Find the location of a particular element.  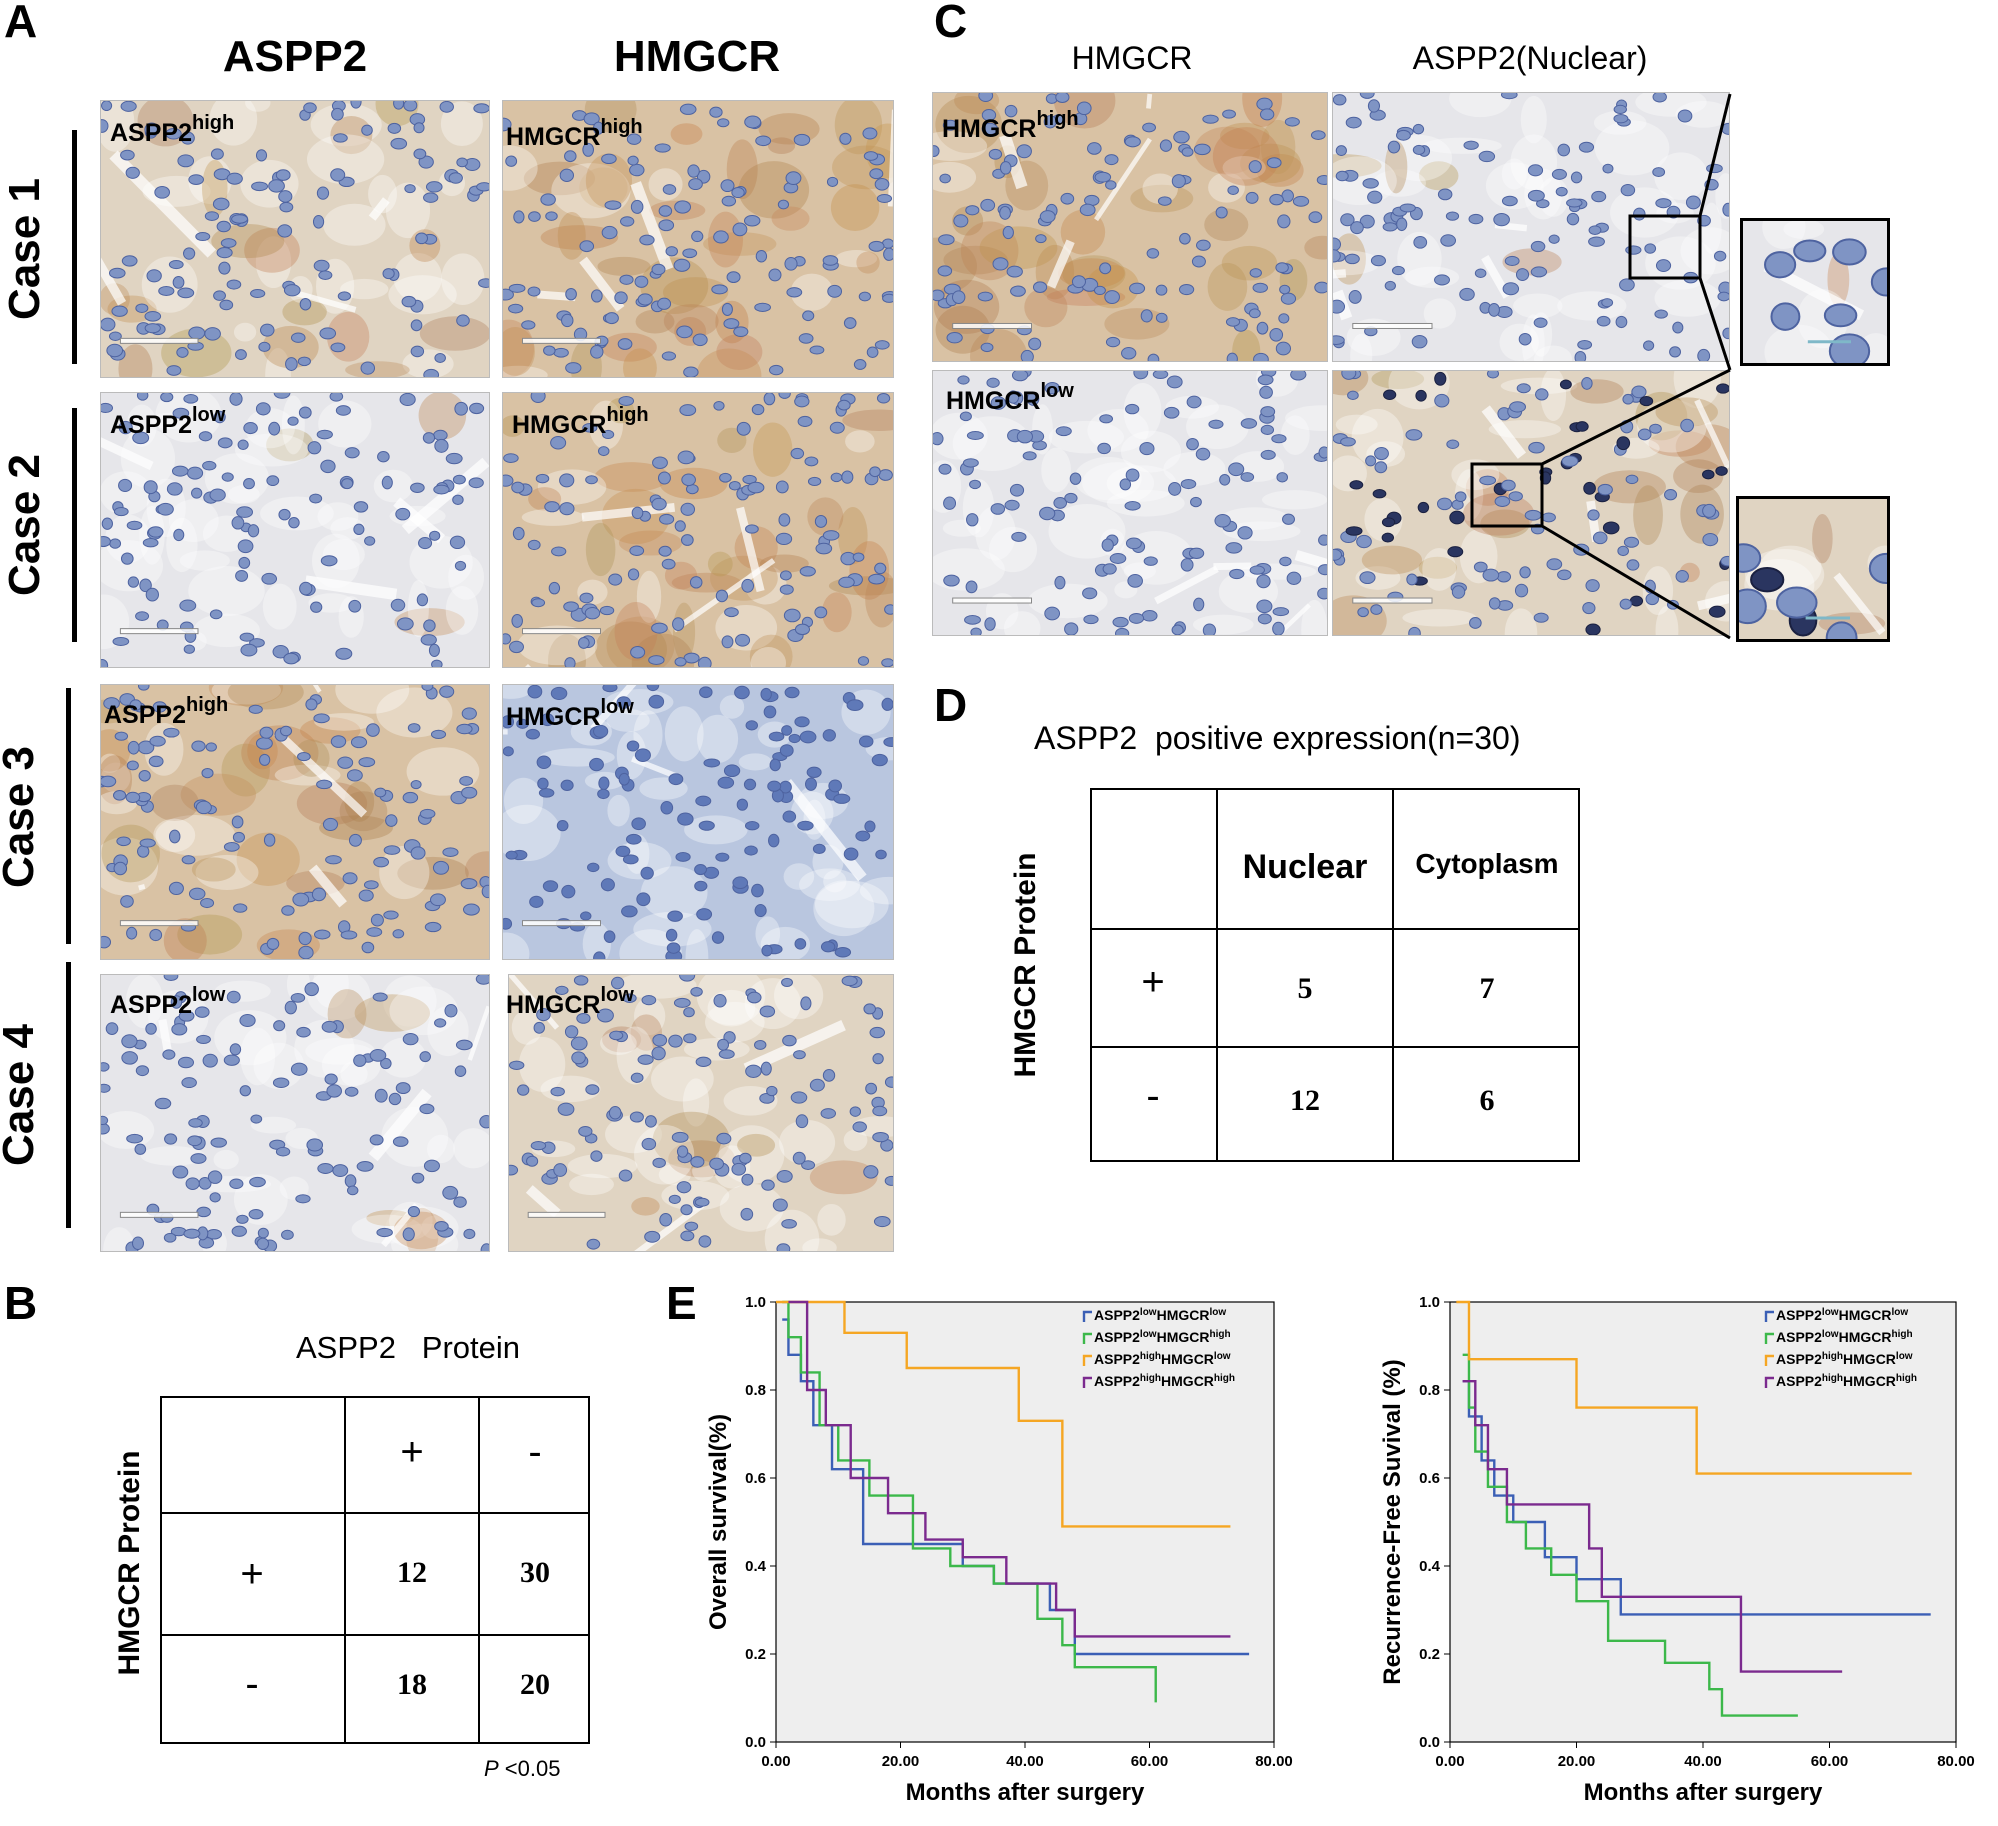

case-1-bracket is located at coordinates (74, 247).